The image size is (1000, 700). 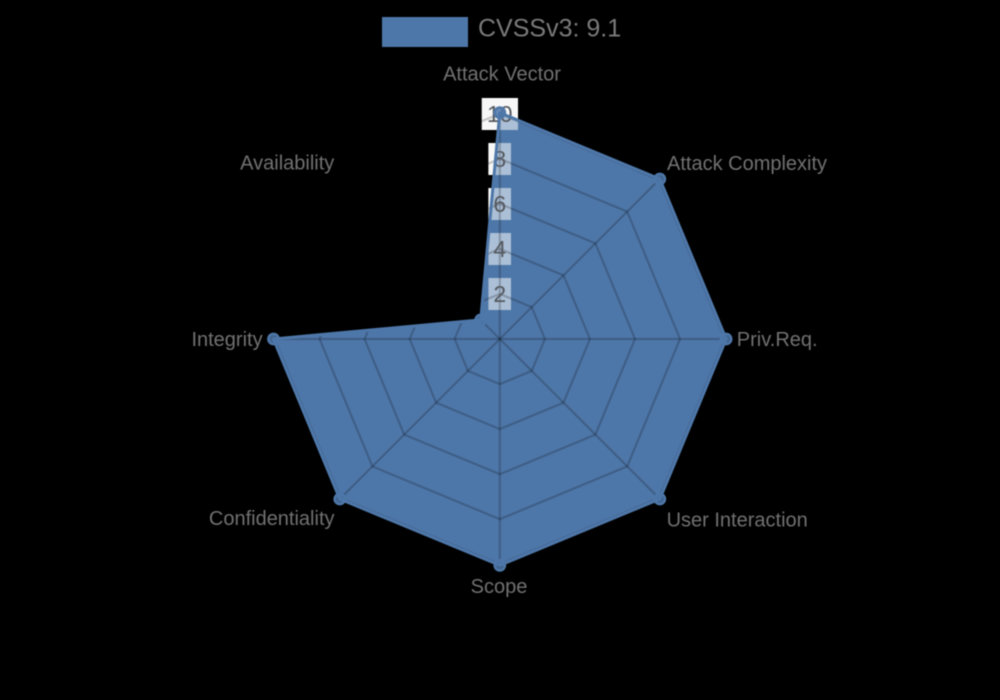 I want to click on svg-text: Availability, so click(x=287, y=164).